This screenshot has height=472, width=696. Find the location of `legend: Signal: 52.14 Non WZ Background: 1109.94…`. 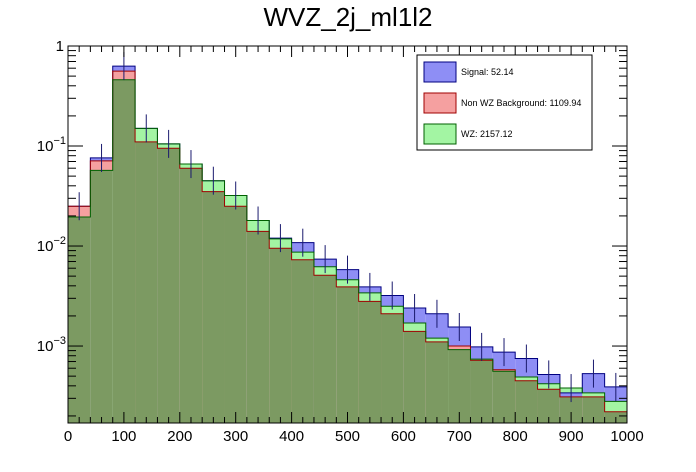

legend: Signal: 52.14 Non WZ Background: 1109.94… is located at coordinates (504, 102).